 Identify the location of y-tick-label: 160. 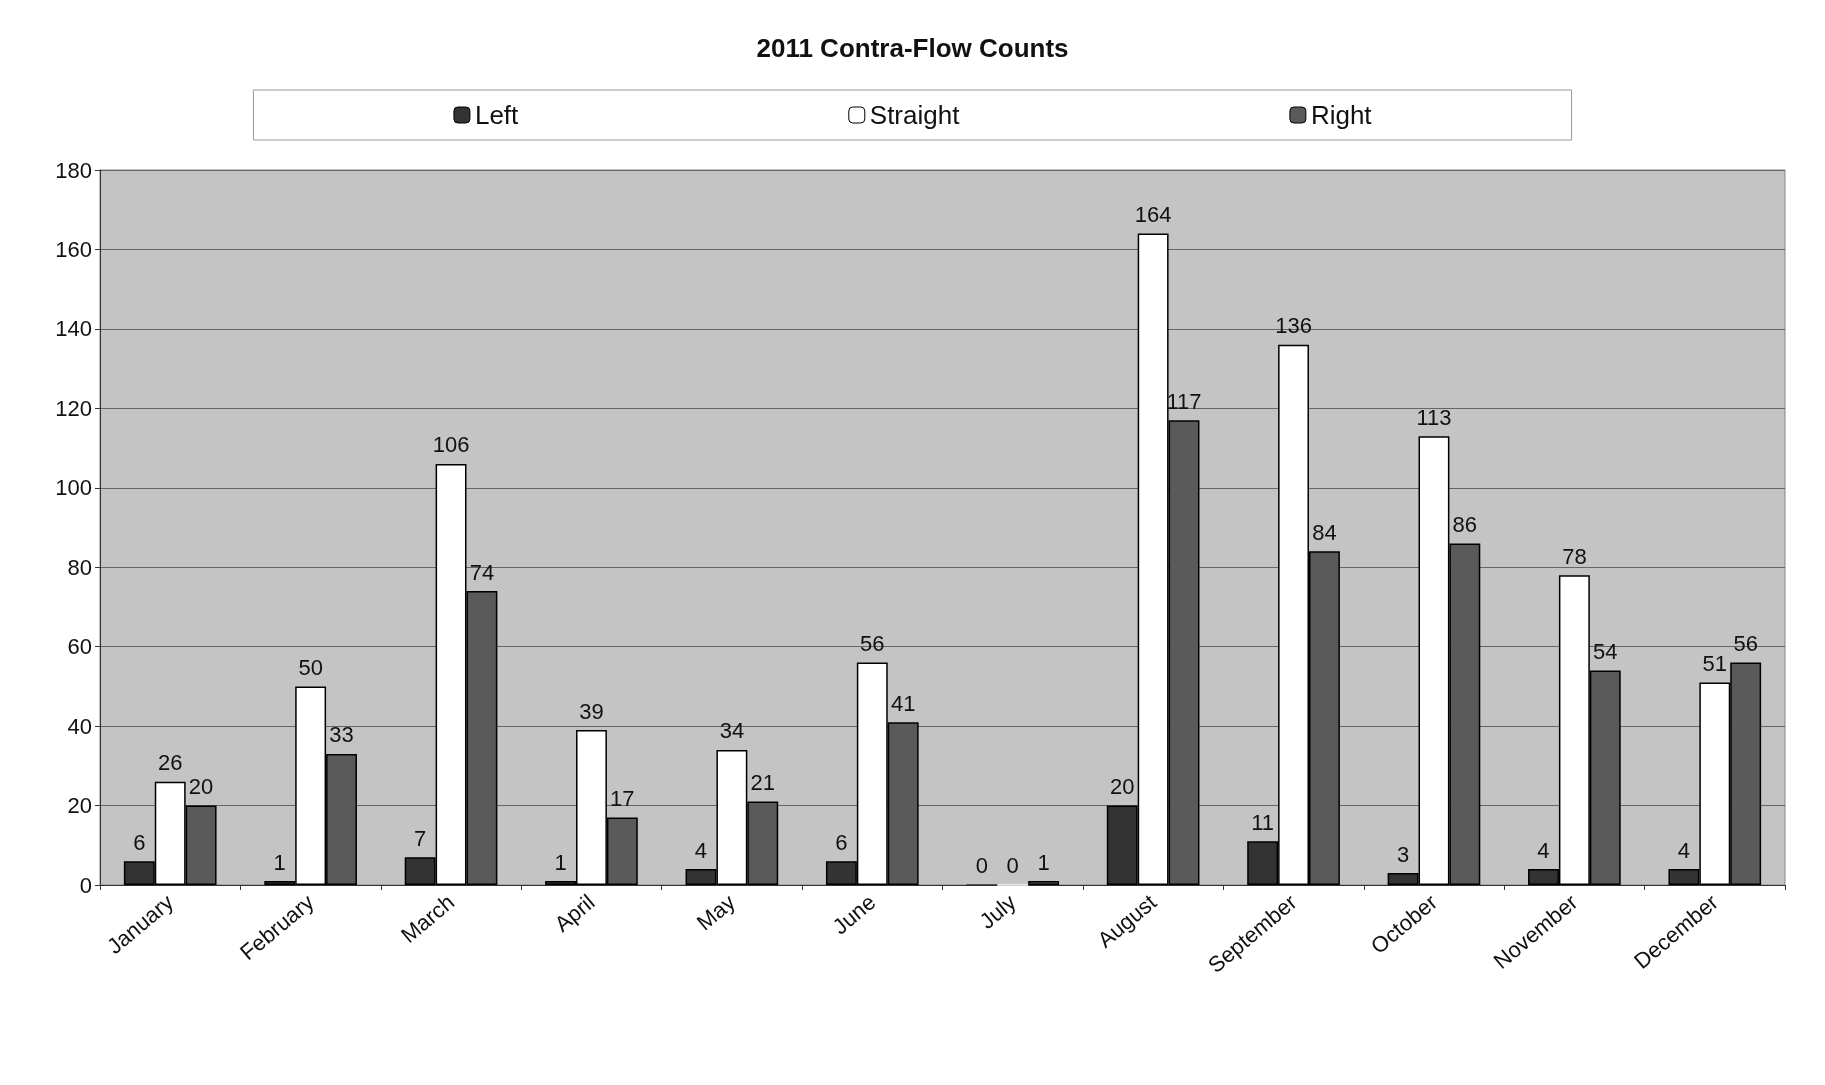
(73, 249).